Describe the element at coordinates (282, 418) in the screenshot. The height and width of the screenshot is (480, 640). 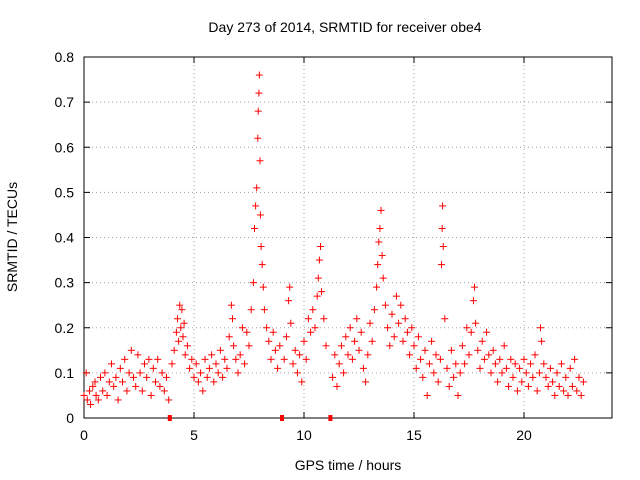
I see `data-gap-marker` at that location.